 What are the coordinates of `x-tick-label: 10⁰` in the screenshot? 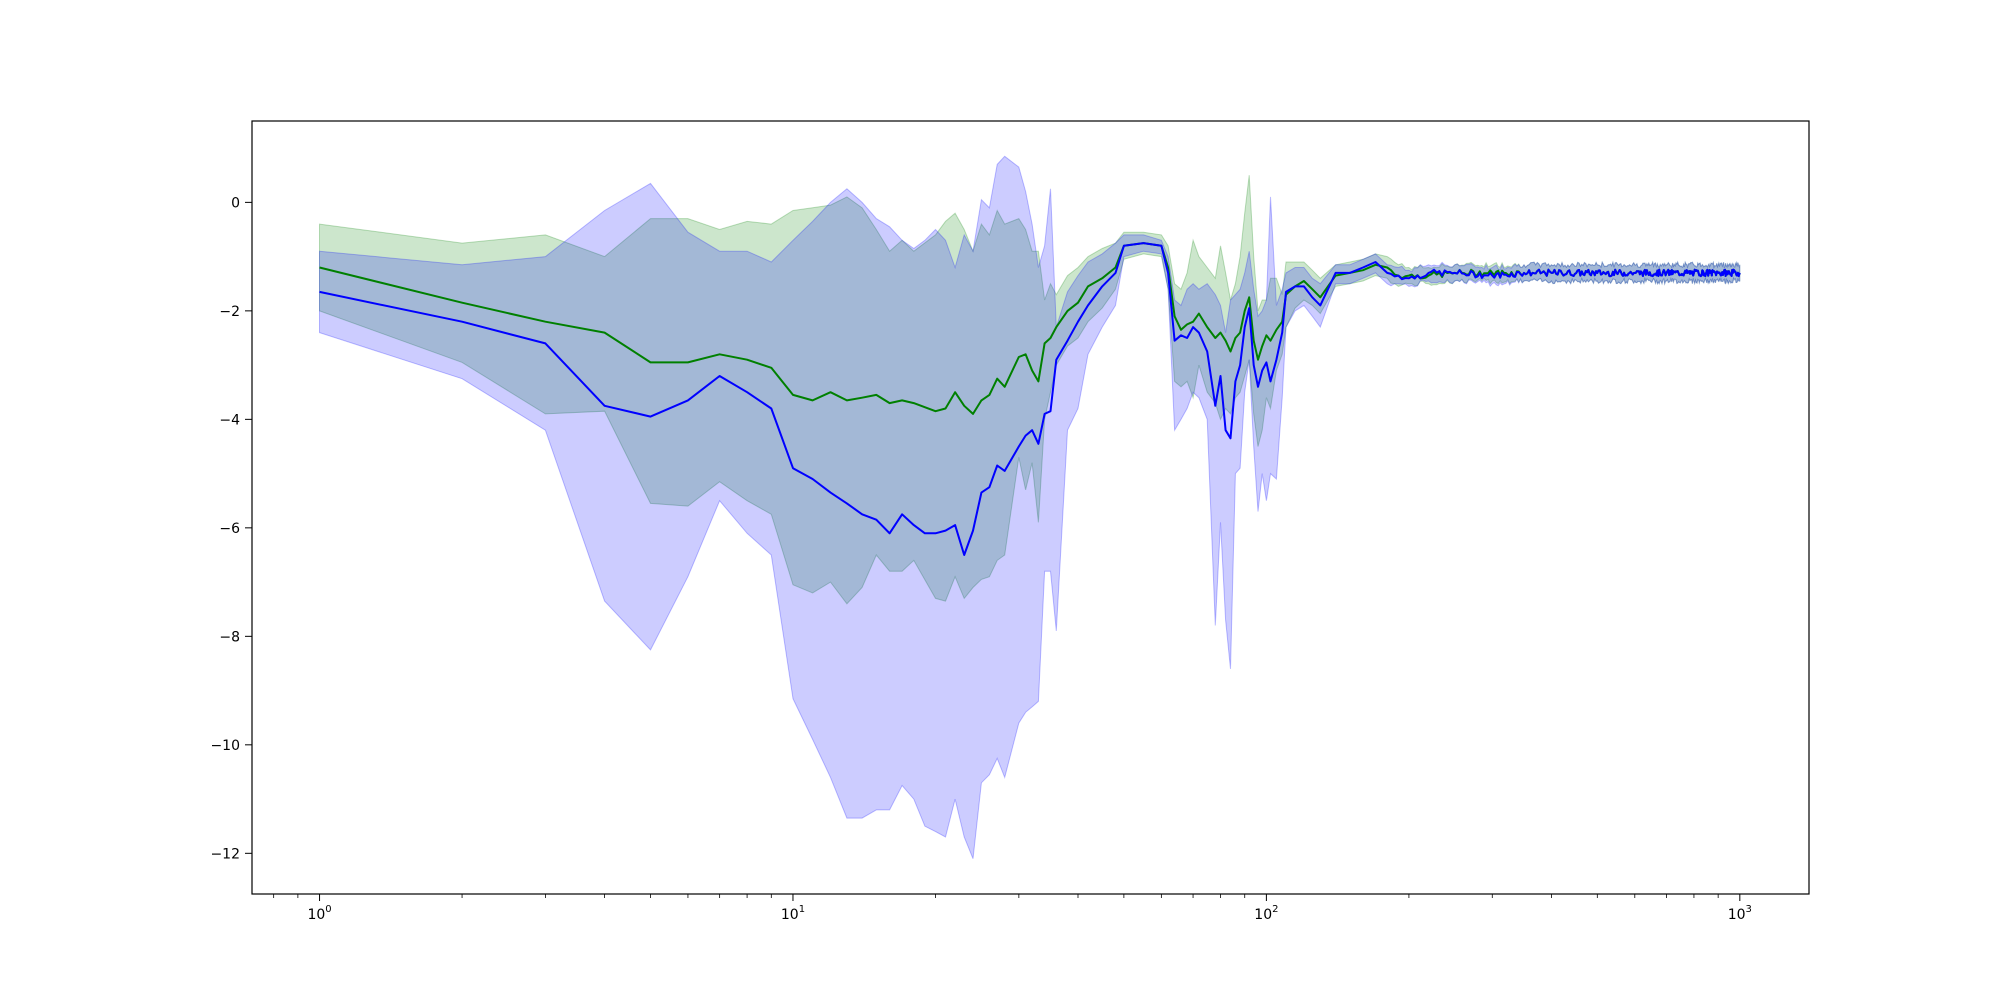 It's located at (319, 913).